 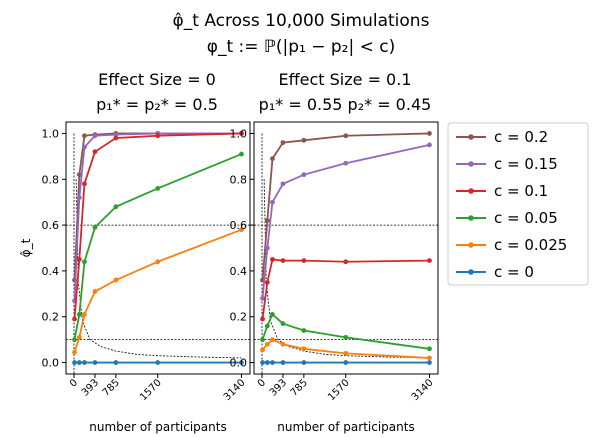 I want to click on panel-1-subtitle: p₁* = p₂* = 0.5, so click(x=157, y=104).